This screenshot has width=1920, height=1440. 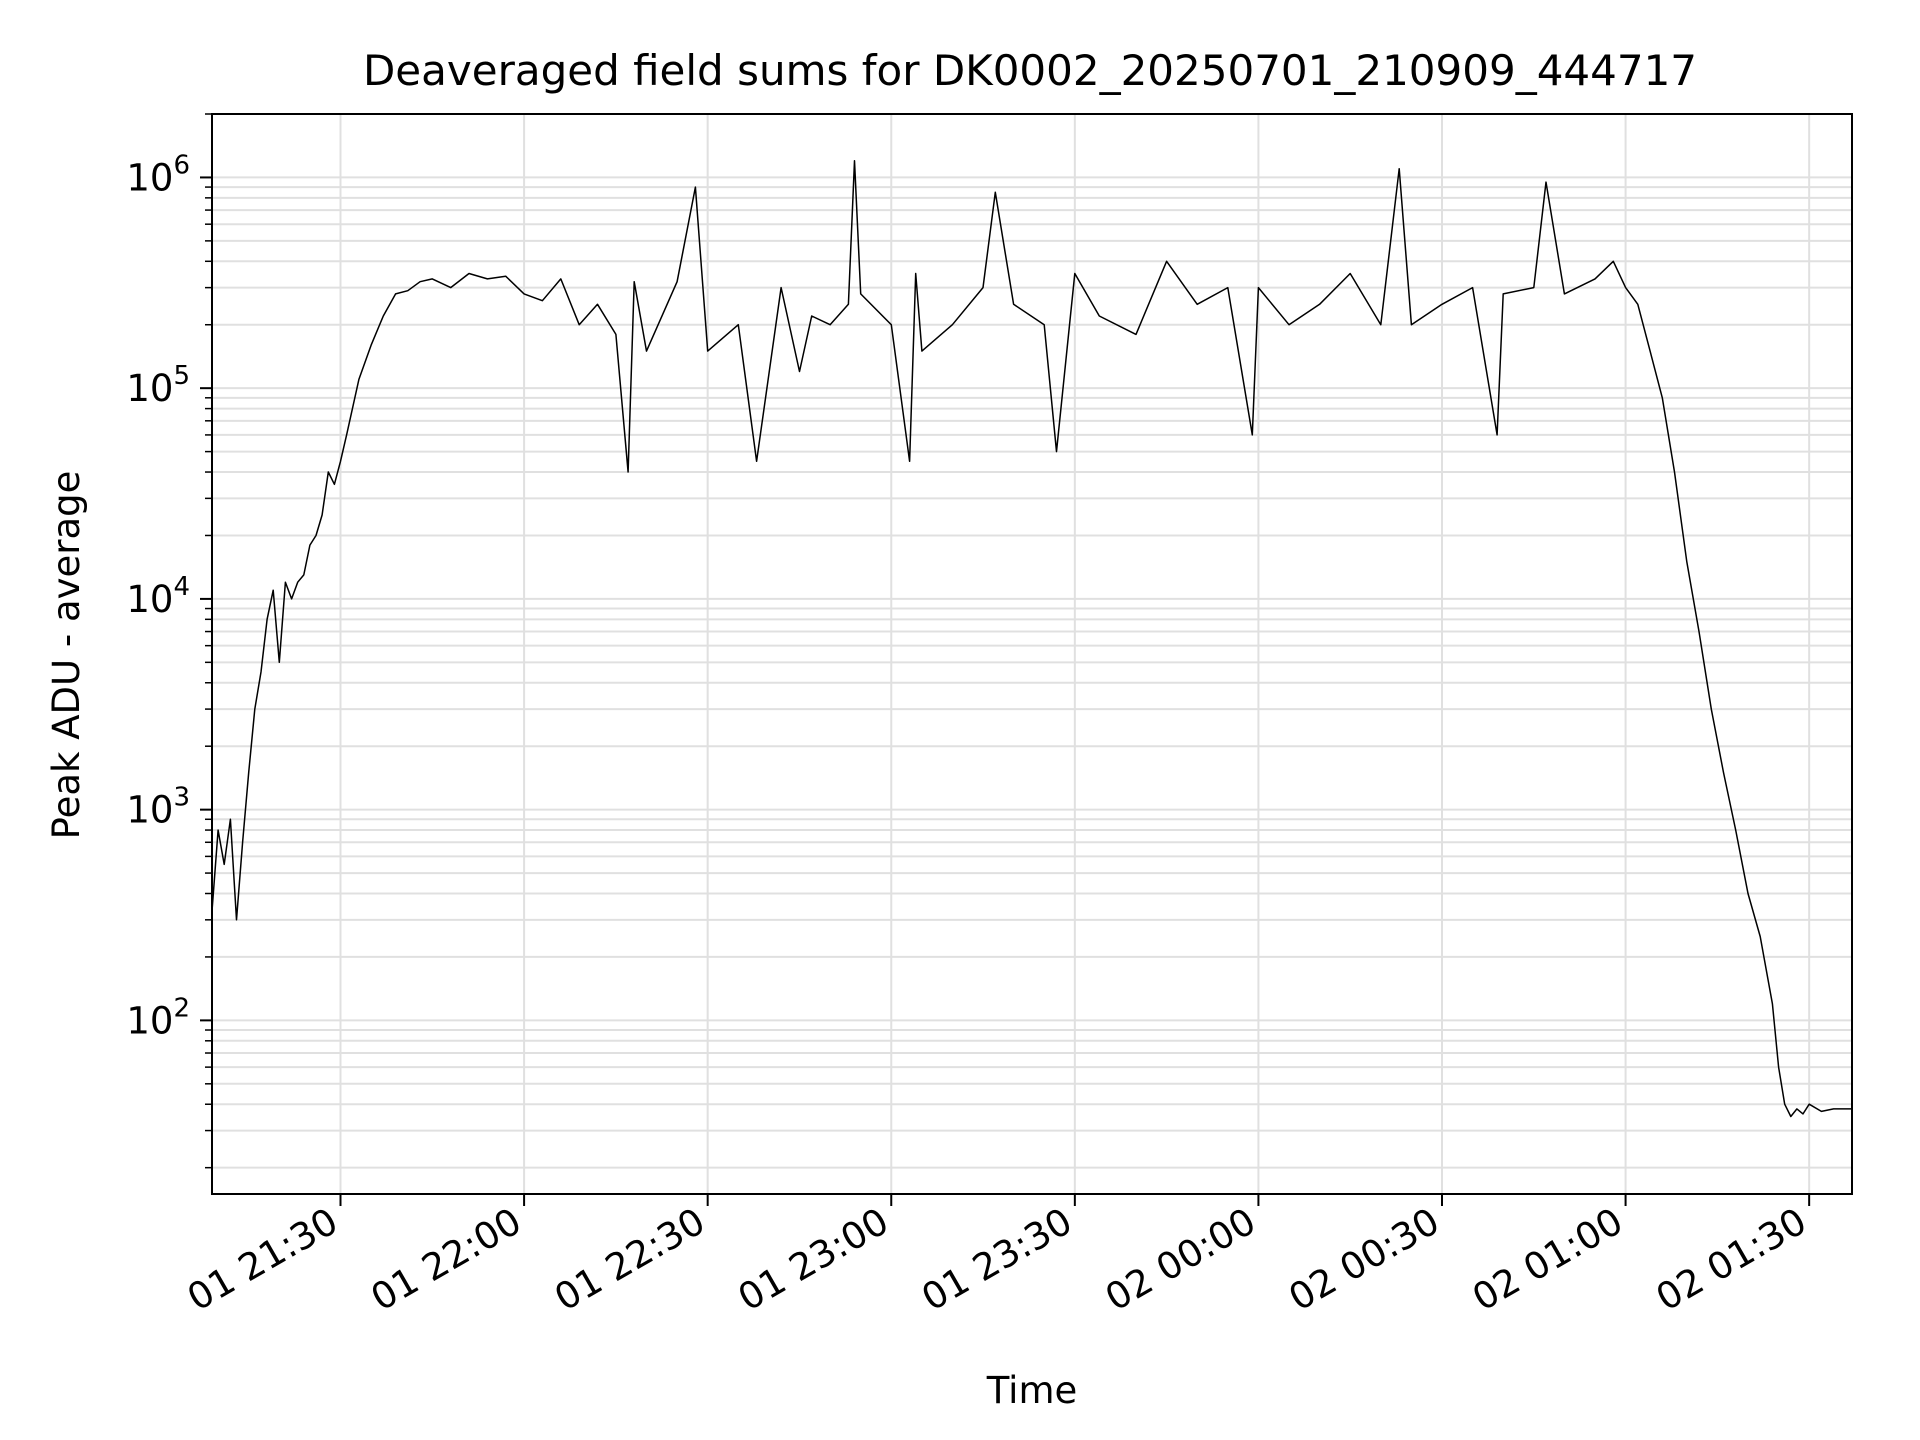 What do you see at coordinates (158, 1017) in the screenshot?
I see `y-tick-label: 10²` at bounding box center [158, 1017].